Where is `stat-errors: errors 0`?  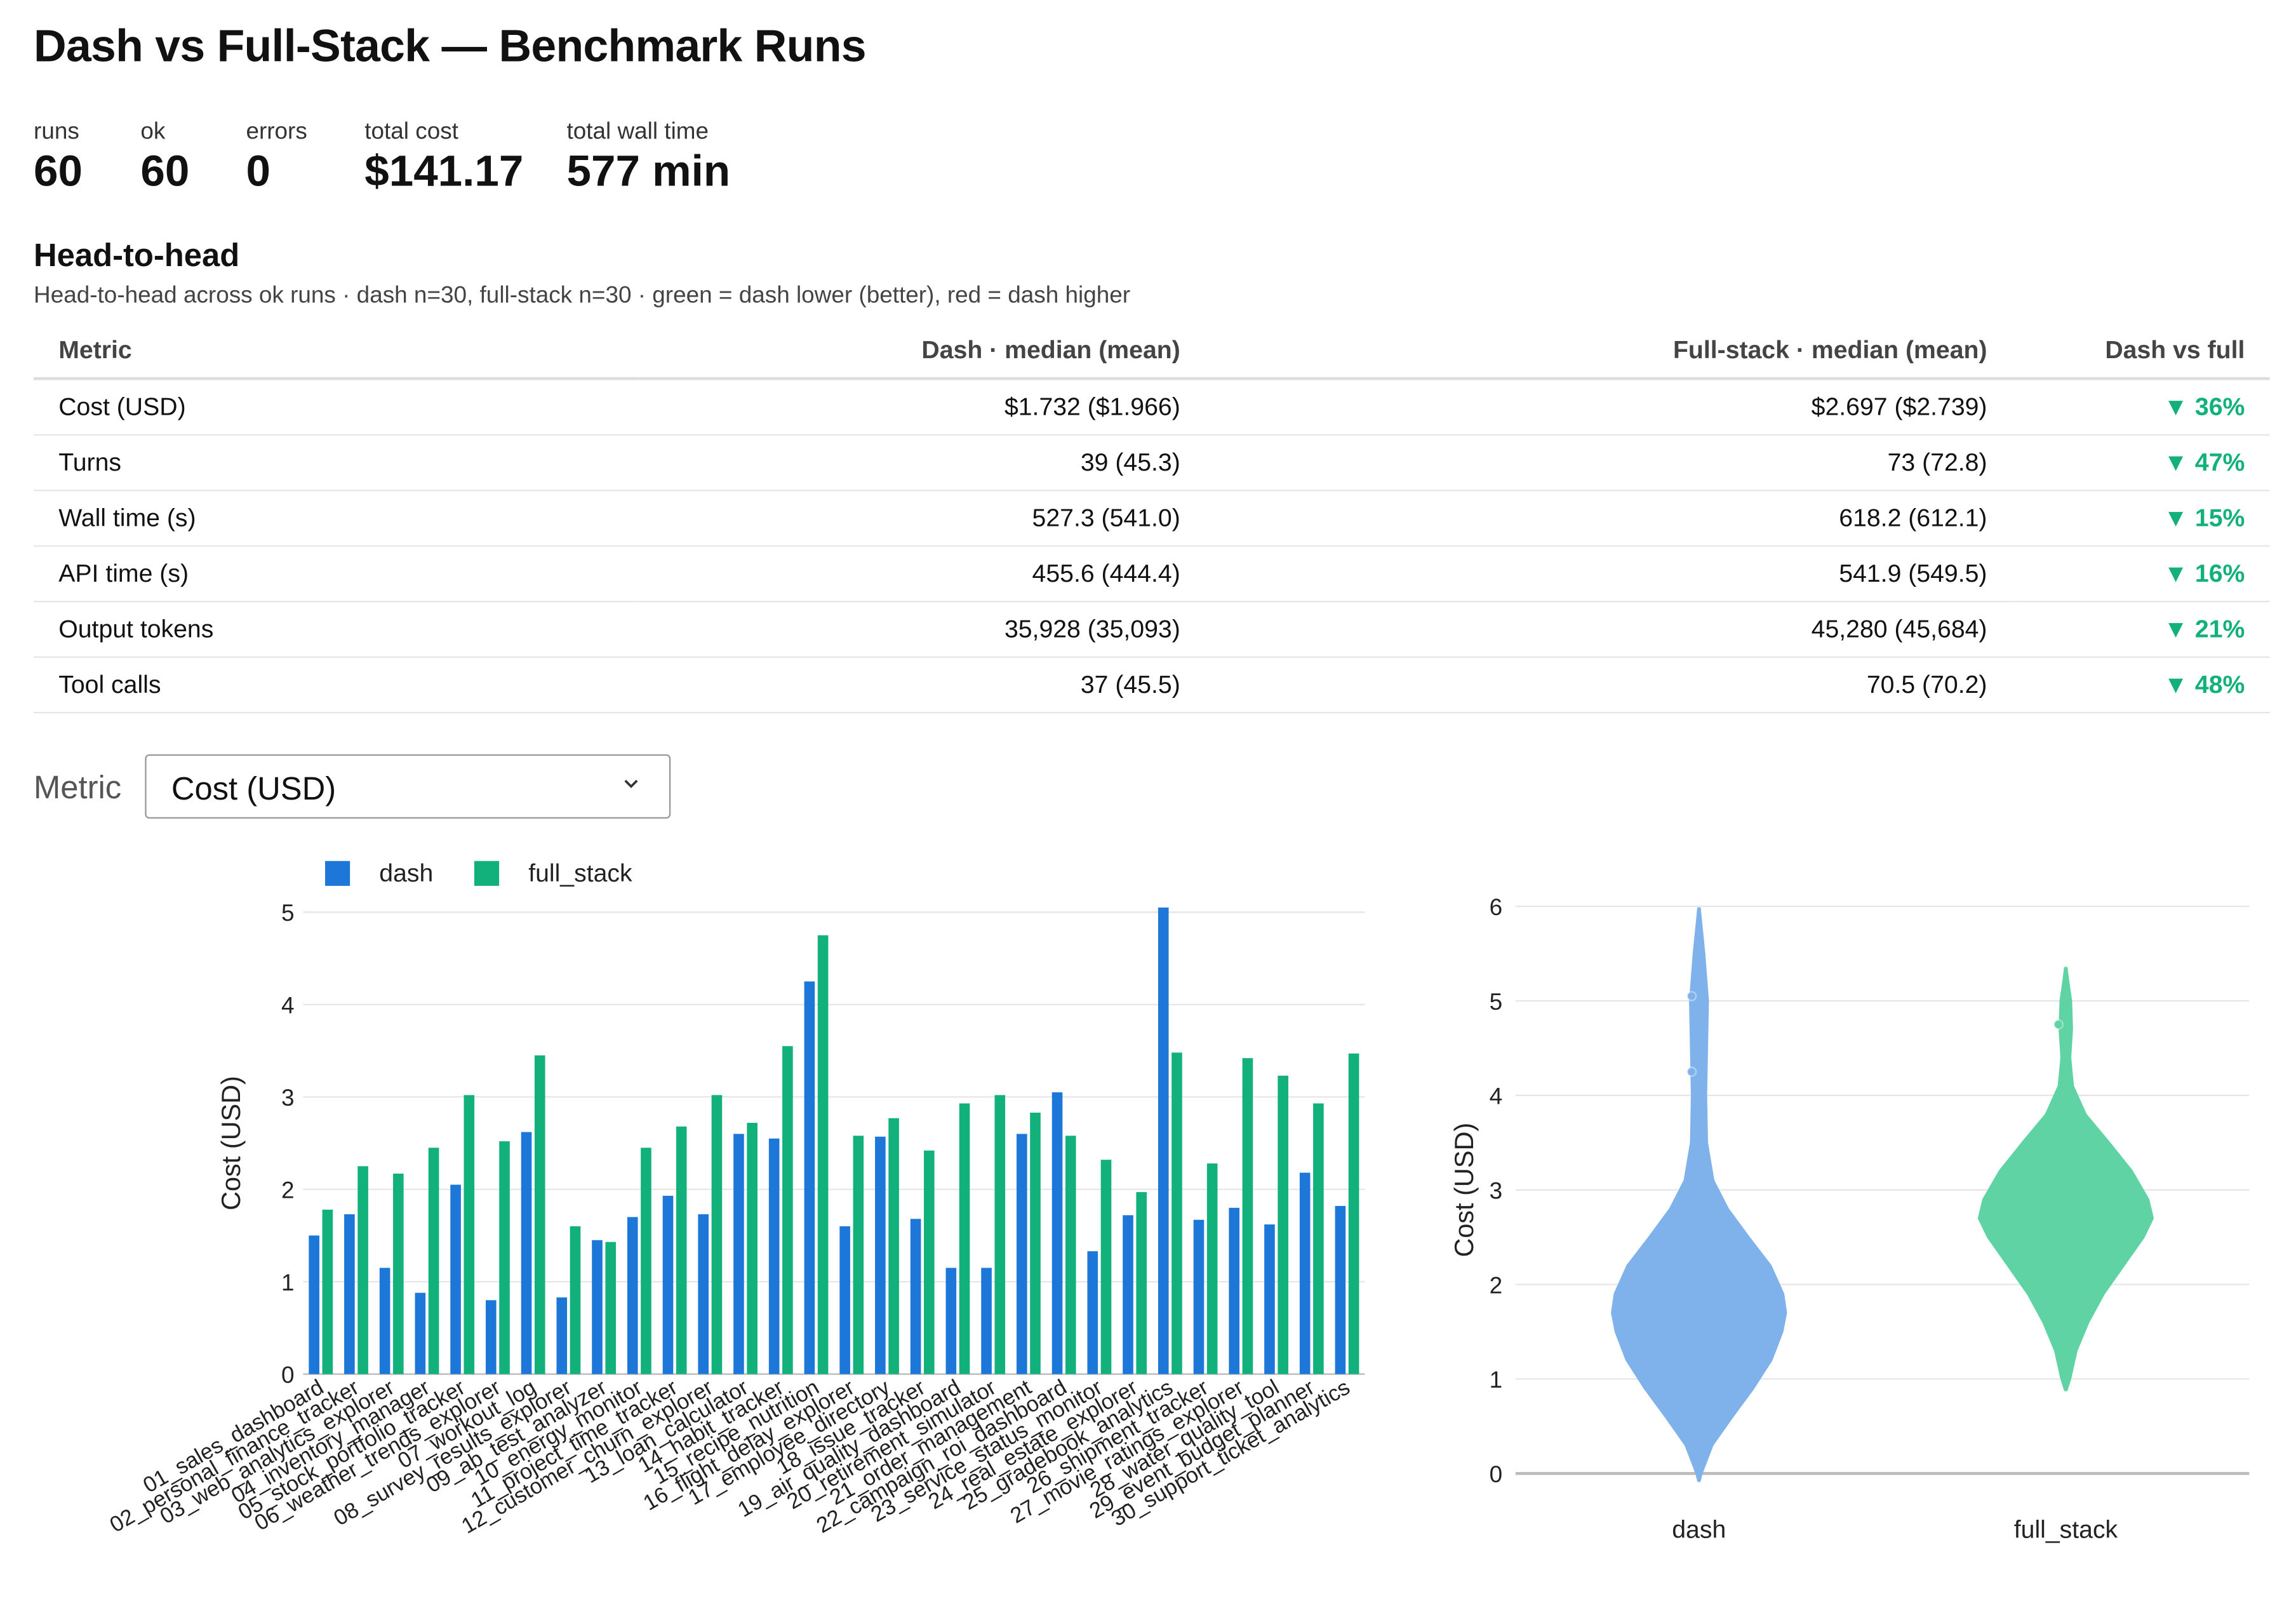 stat-errors: errors 0 is located at coordinates (276, 159).